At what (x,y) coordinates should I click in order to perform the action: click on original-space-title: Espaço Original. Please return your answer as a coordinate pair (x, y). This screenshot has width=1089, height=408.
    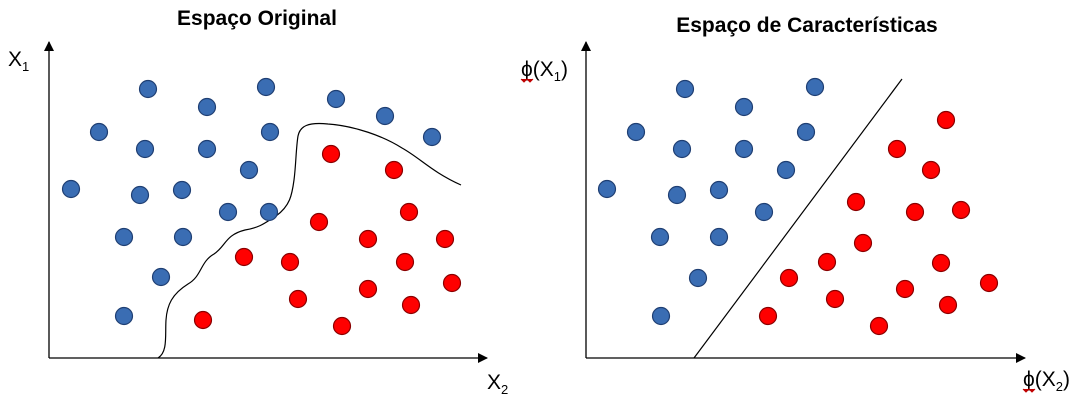
    Looking at the image, I should click on (257, 18).